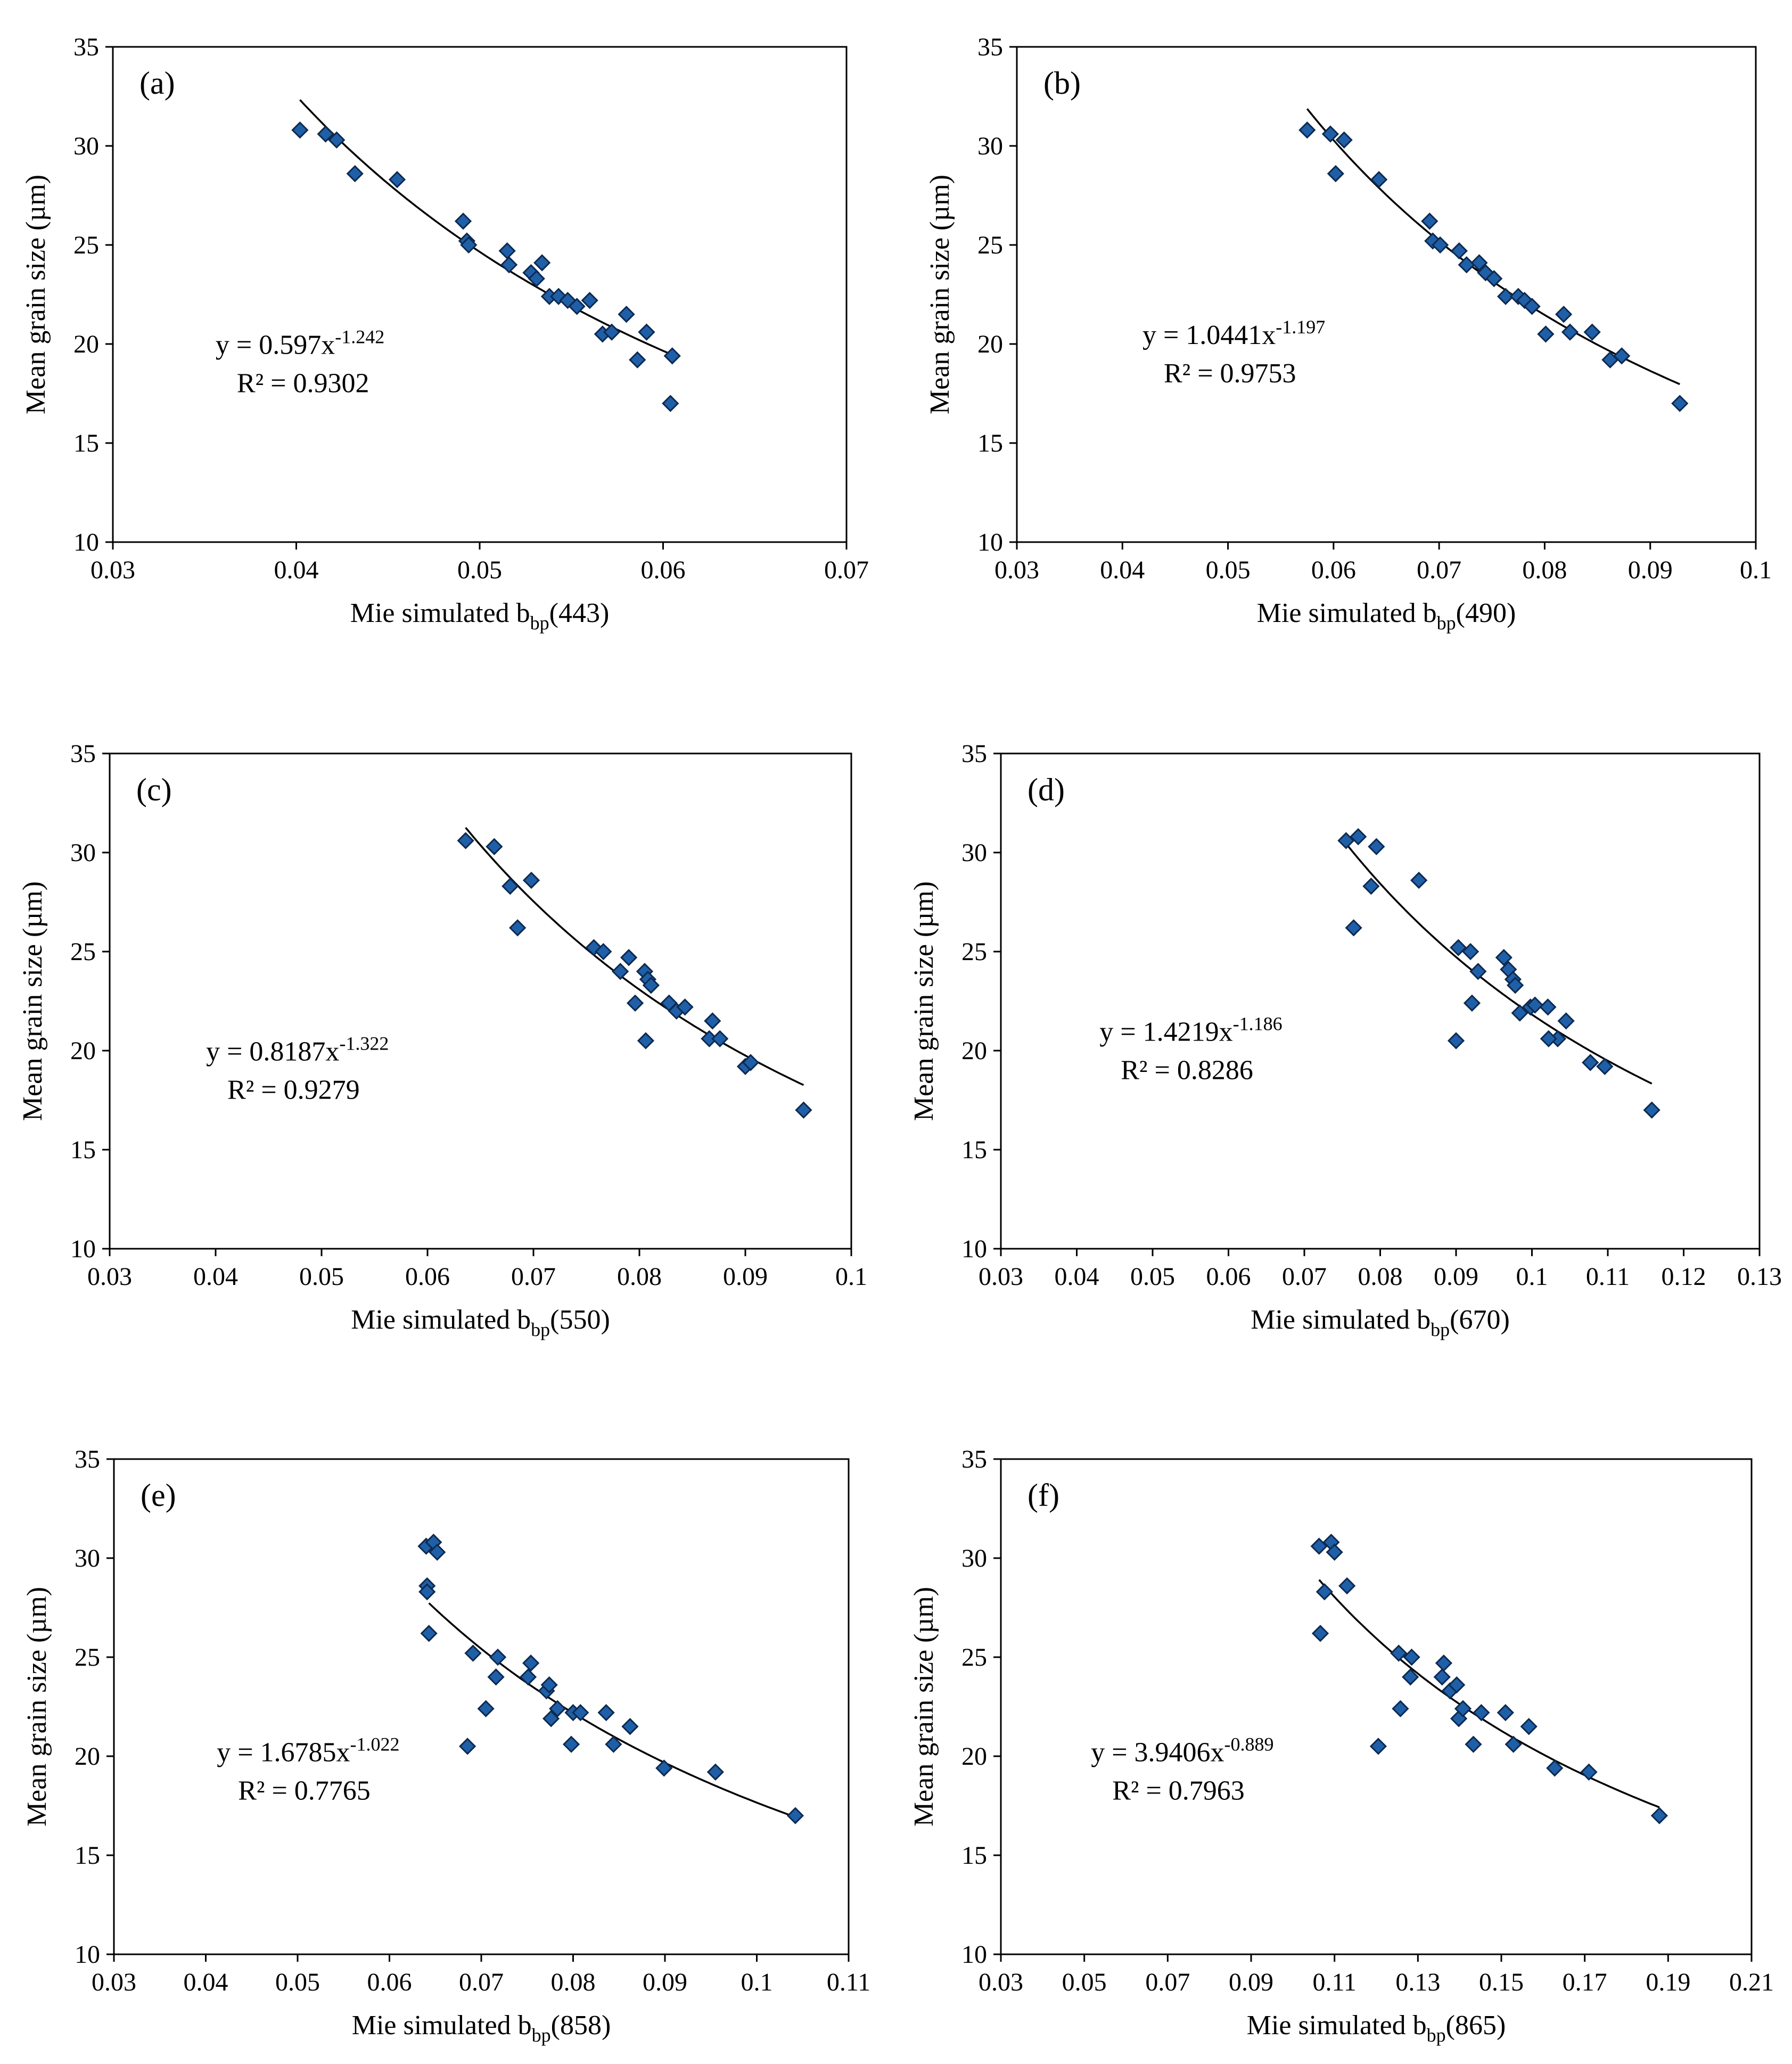 The image size is (1792, 2064). I want to click on x-tick-label: 0.05, so click(479, 570).